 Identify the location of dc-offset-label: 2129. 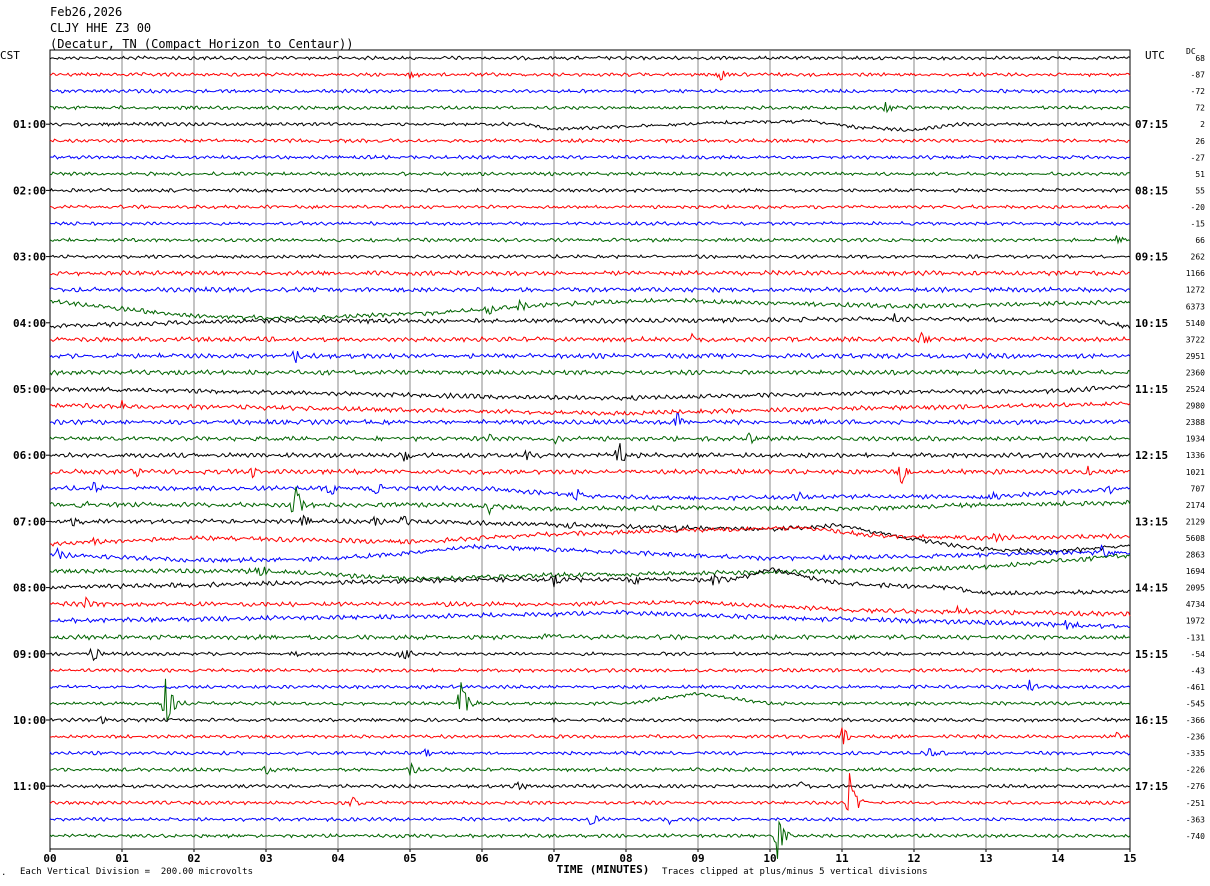
(1195, 521).